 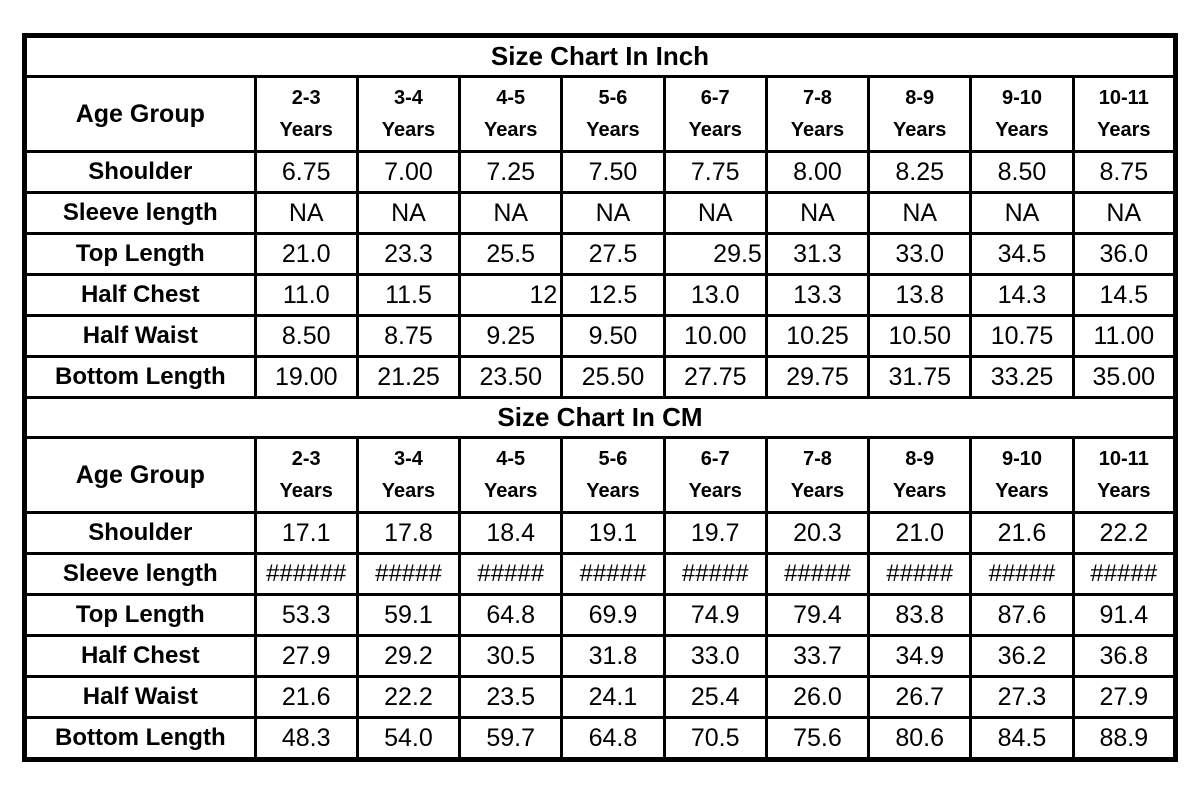 What do you see at coordinates (140, 656) in the screenshot?
I see `row-label: Half Chest` at bounding box center [140, 656].